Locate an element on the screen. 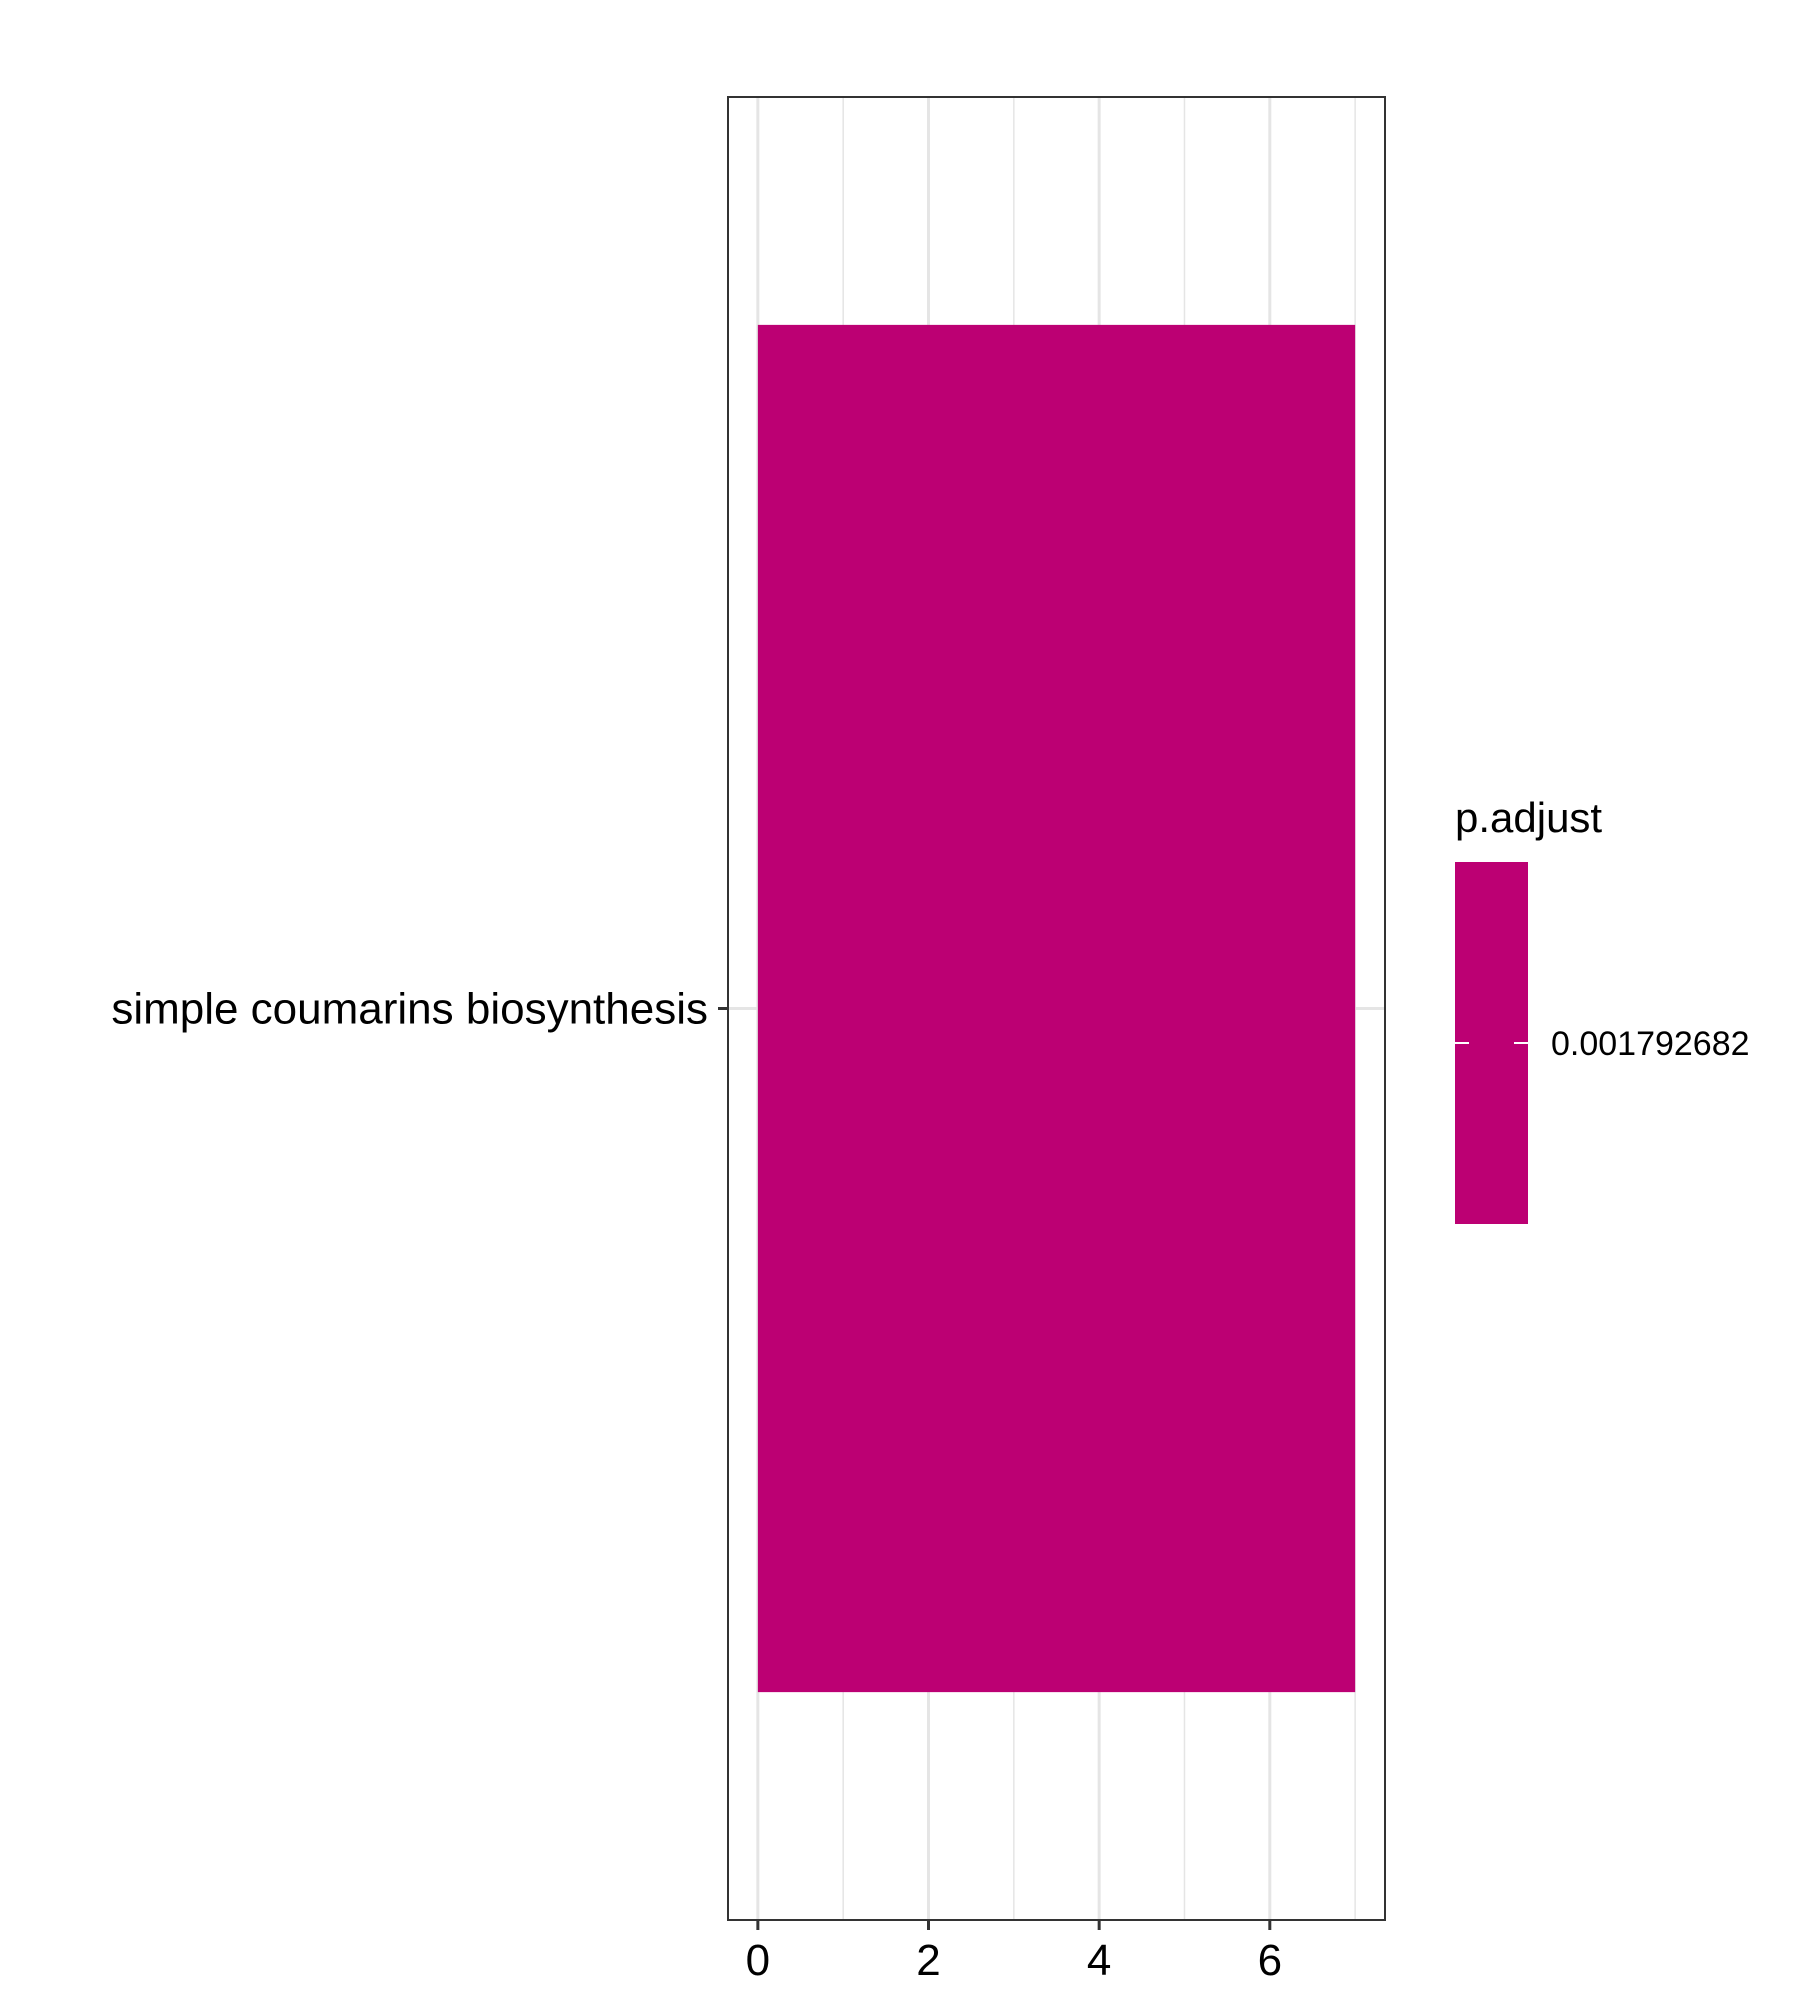  legend-ticks: 0.001792682 is located at coordinates (1602, 1044).